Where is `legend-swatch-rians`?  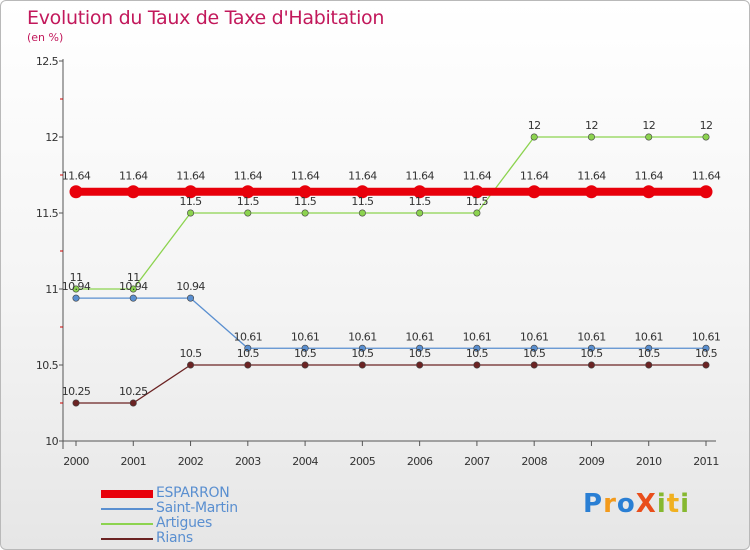 legend-swatch-rians is located at coordinates (127, 539).